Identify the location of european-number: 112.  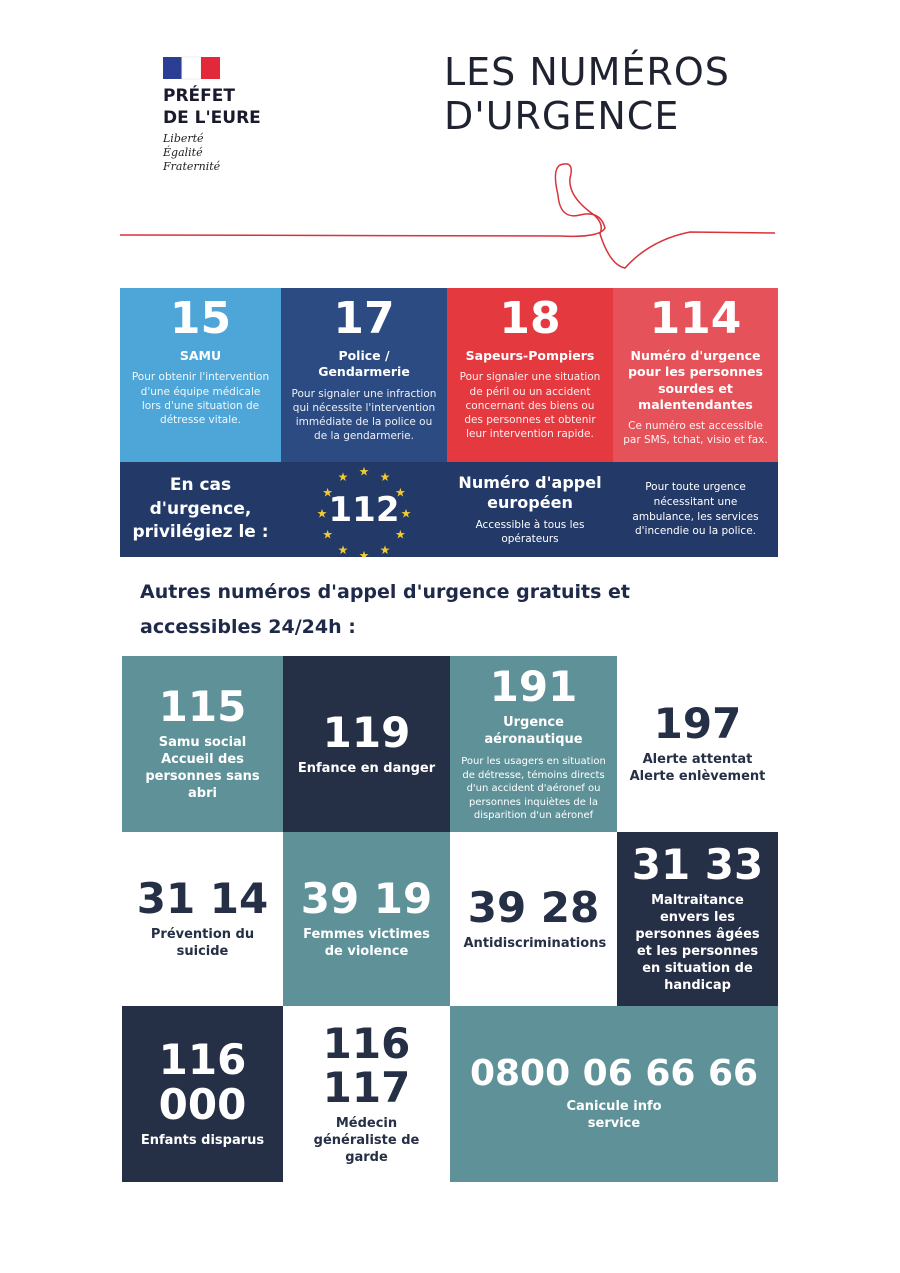
(364, 509).